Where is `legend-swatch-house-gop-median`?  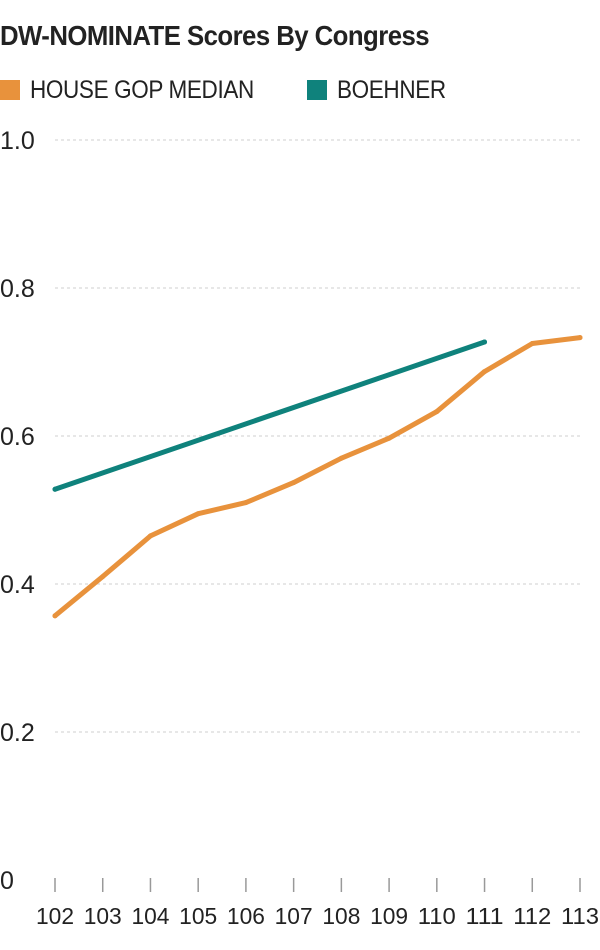 legend-swatch-house-gop-median is located at coordinates (10, 90).